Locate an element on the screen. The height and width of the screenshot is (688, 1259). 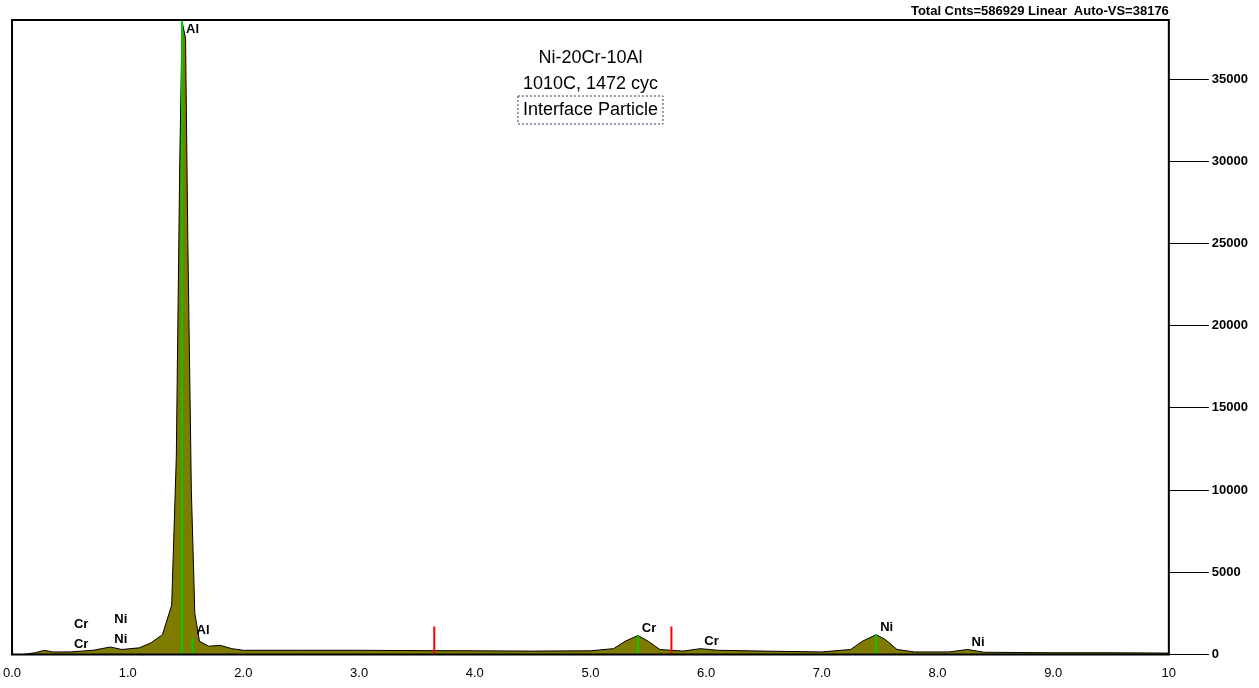
x-tick-label: 5.0 is located at coordinates (590, 672).